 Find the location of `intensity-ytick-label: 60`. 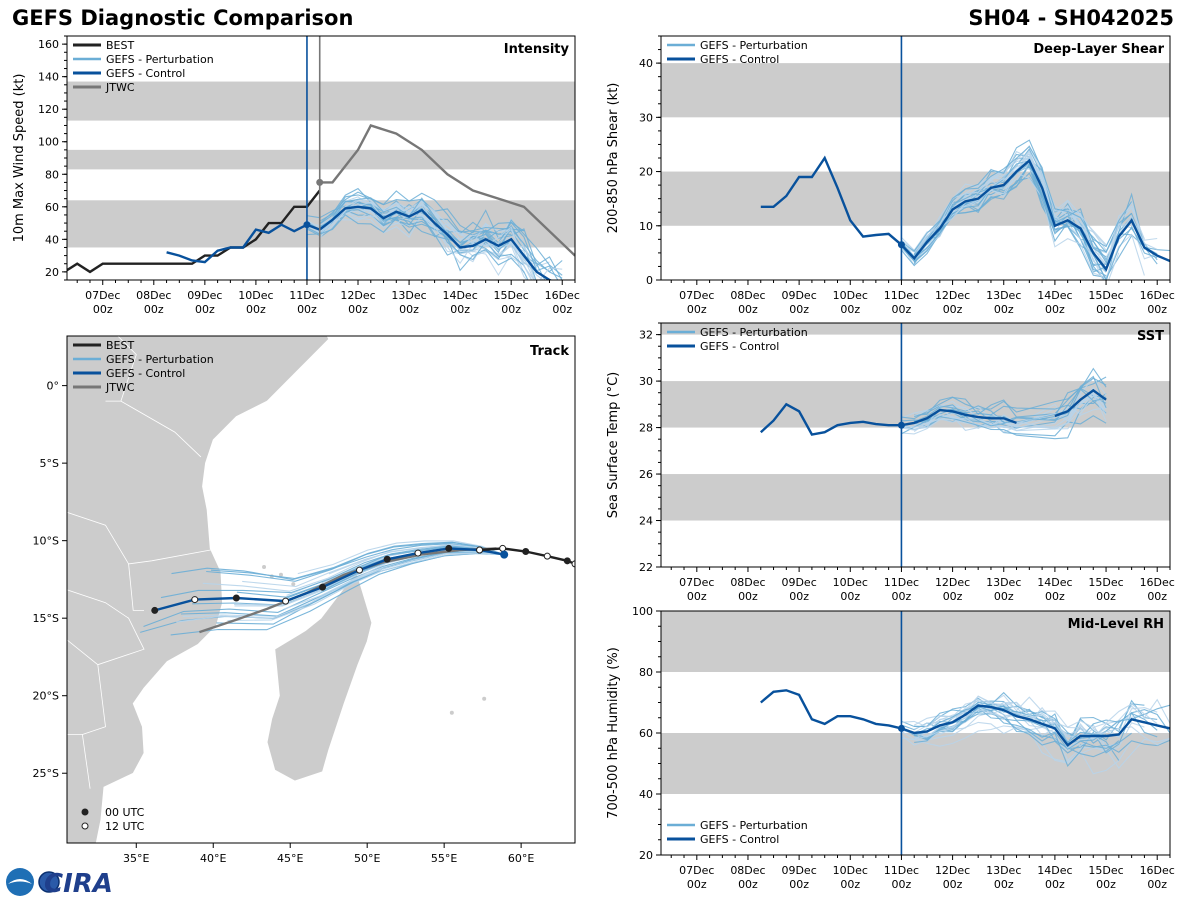

intensity-ytick-label: 60 is located at coordinates (52, 207).